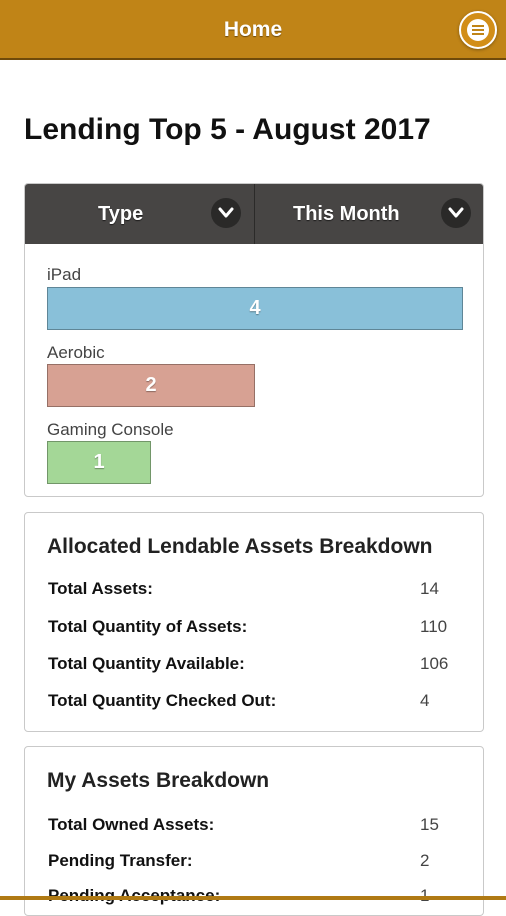 Image resolution: width=506 pixels, height=916 pixels. I want to click on bar-category-label: iPad, so click(64, 274).